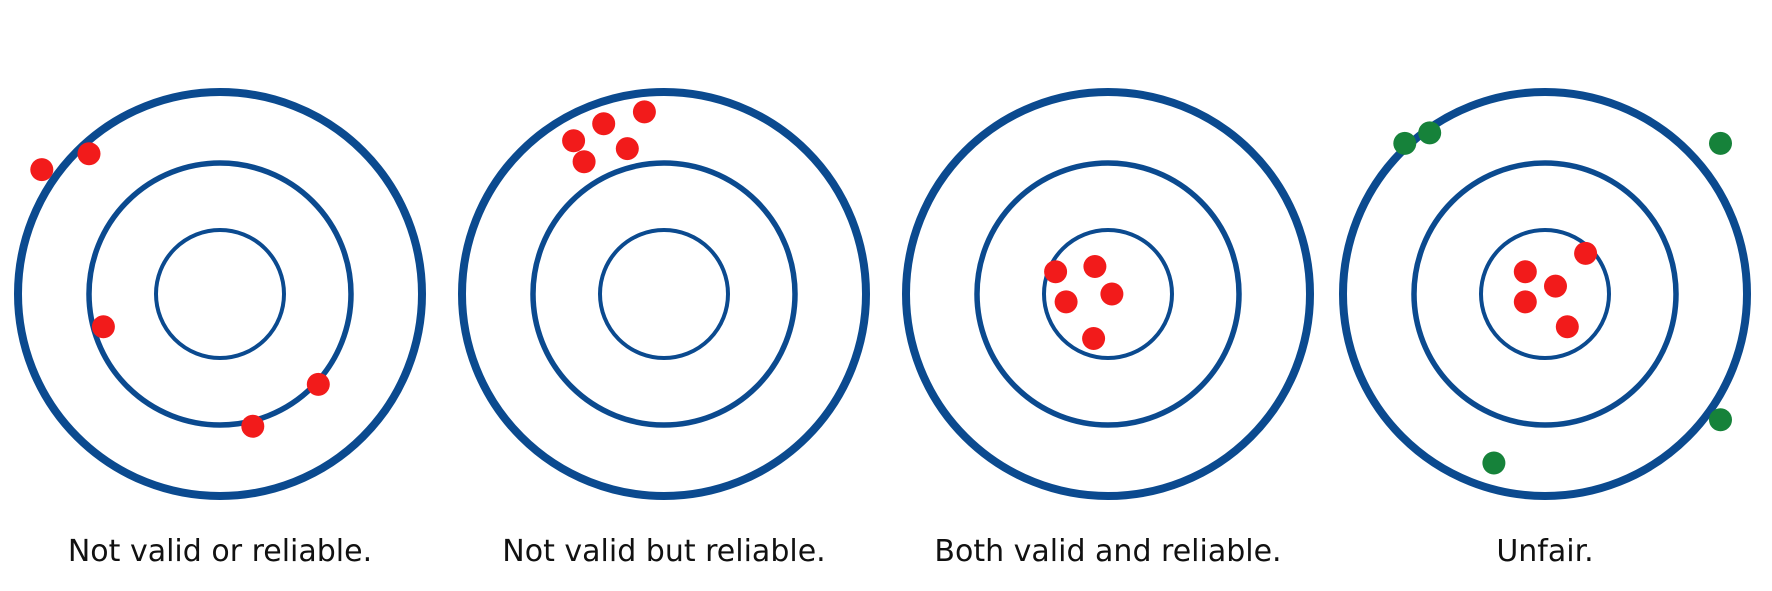 The height and width of the screenshot is (591, 1772). What do you see at coordinates (220, 551) in the screenshot?
I see `target-caption: Not valid or reliable.` at bounding box center [220, 551].